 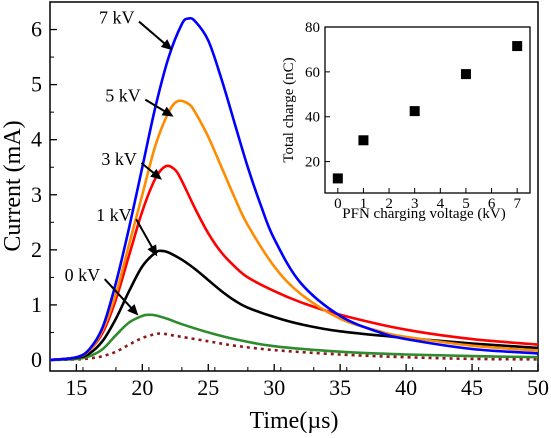 I want to click on main-x-tick-label: 40, so click(x=406, y=387).